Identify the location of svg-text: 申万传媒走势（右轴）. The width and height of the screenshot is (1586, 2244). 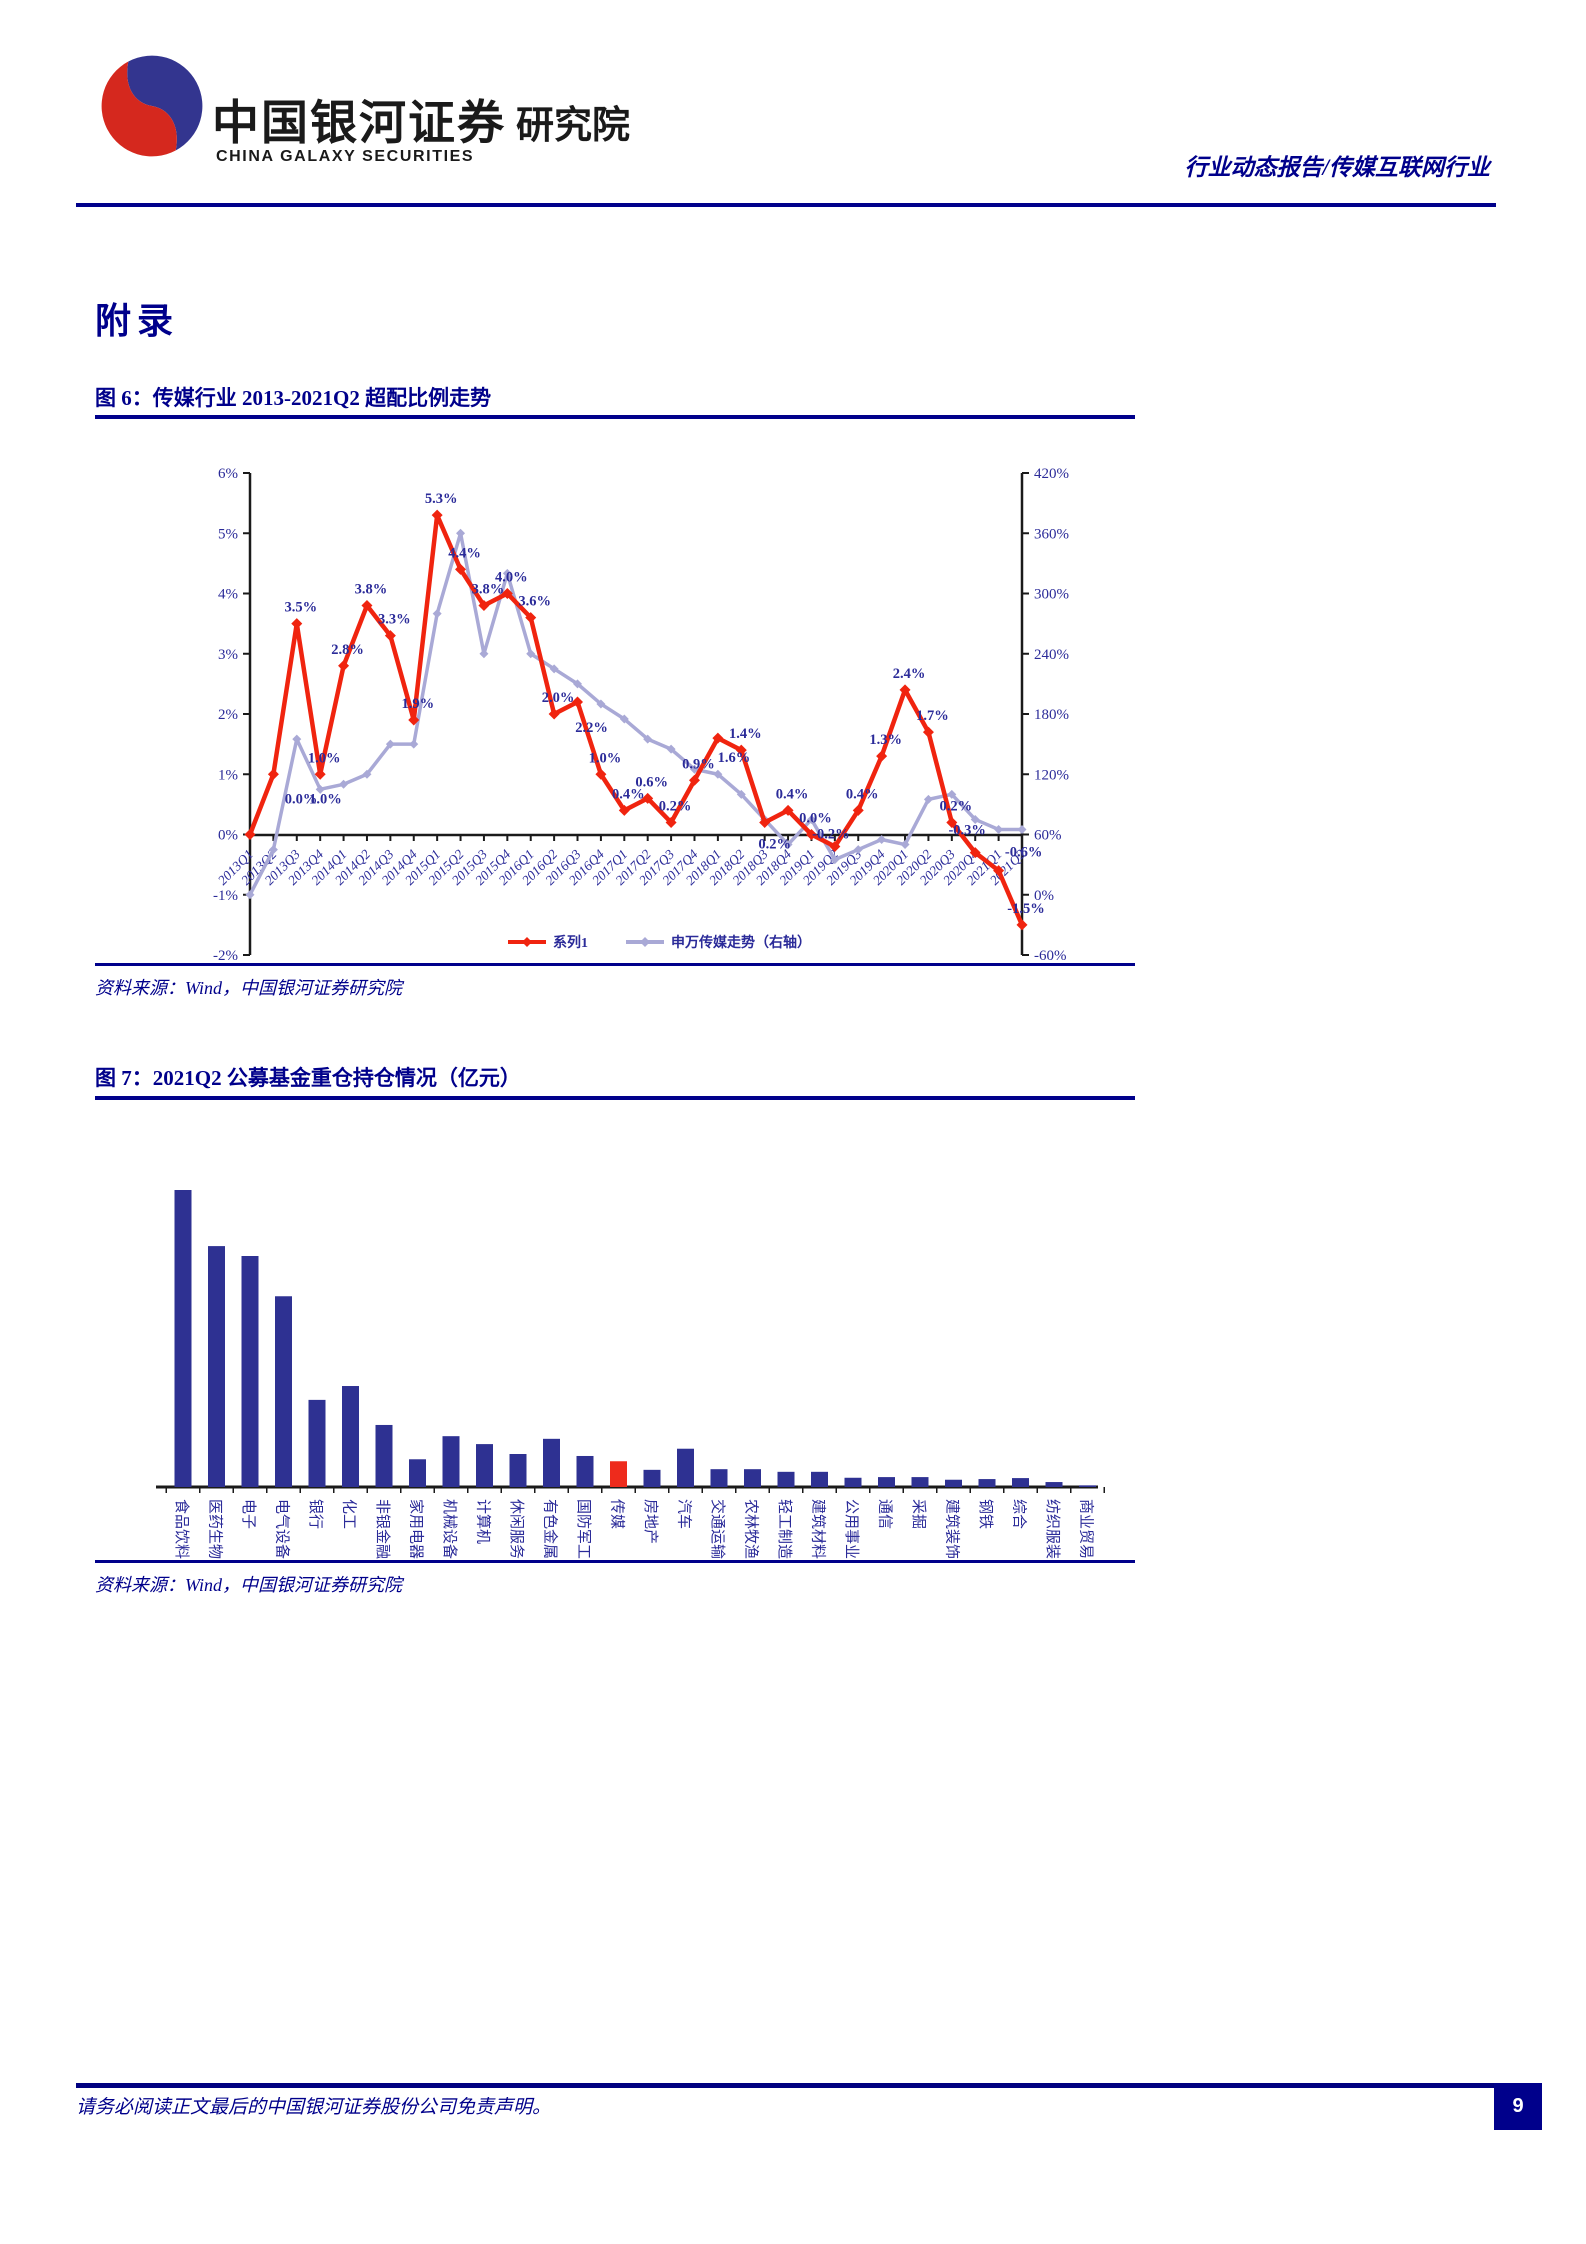
(741, 942).